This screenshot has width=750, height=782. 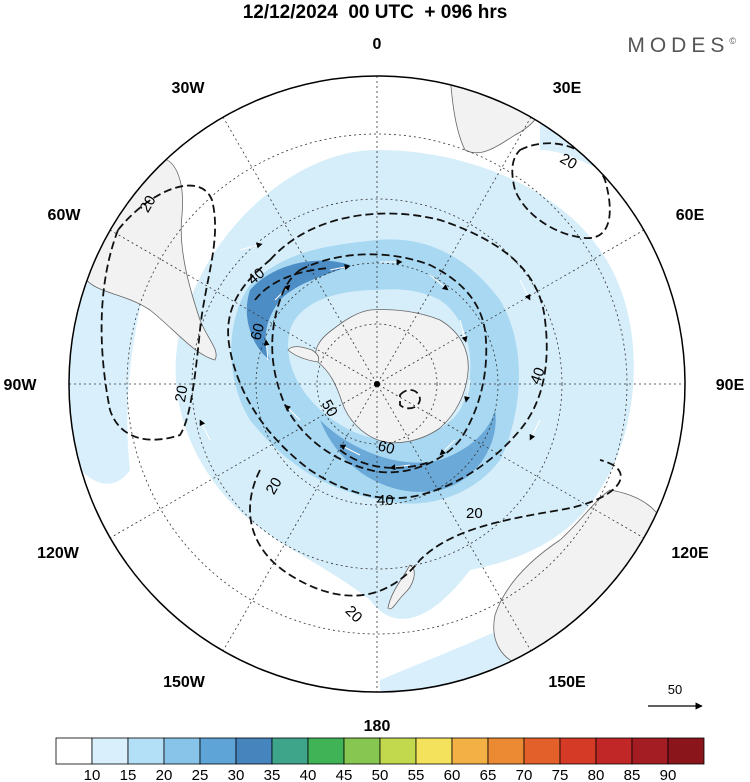 What do you see at coordinates (386, 447) in the screenshot?
I see `contour-label-60-south: 60` at bounding box center [386, 447].